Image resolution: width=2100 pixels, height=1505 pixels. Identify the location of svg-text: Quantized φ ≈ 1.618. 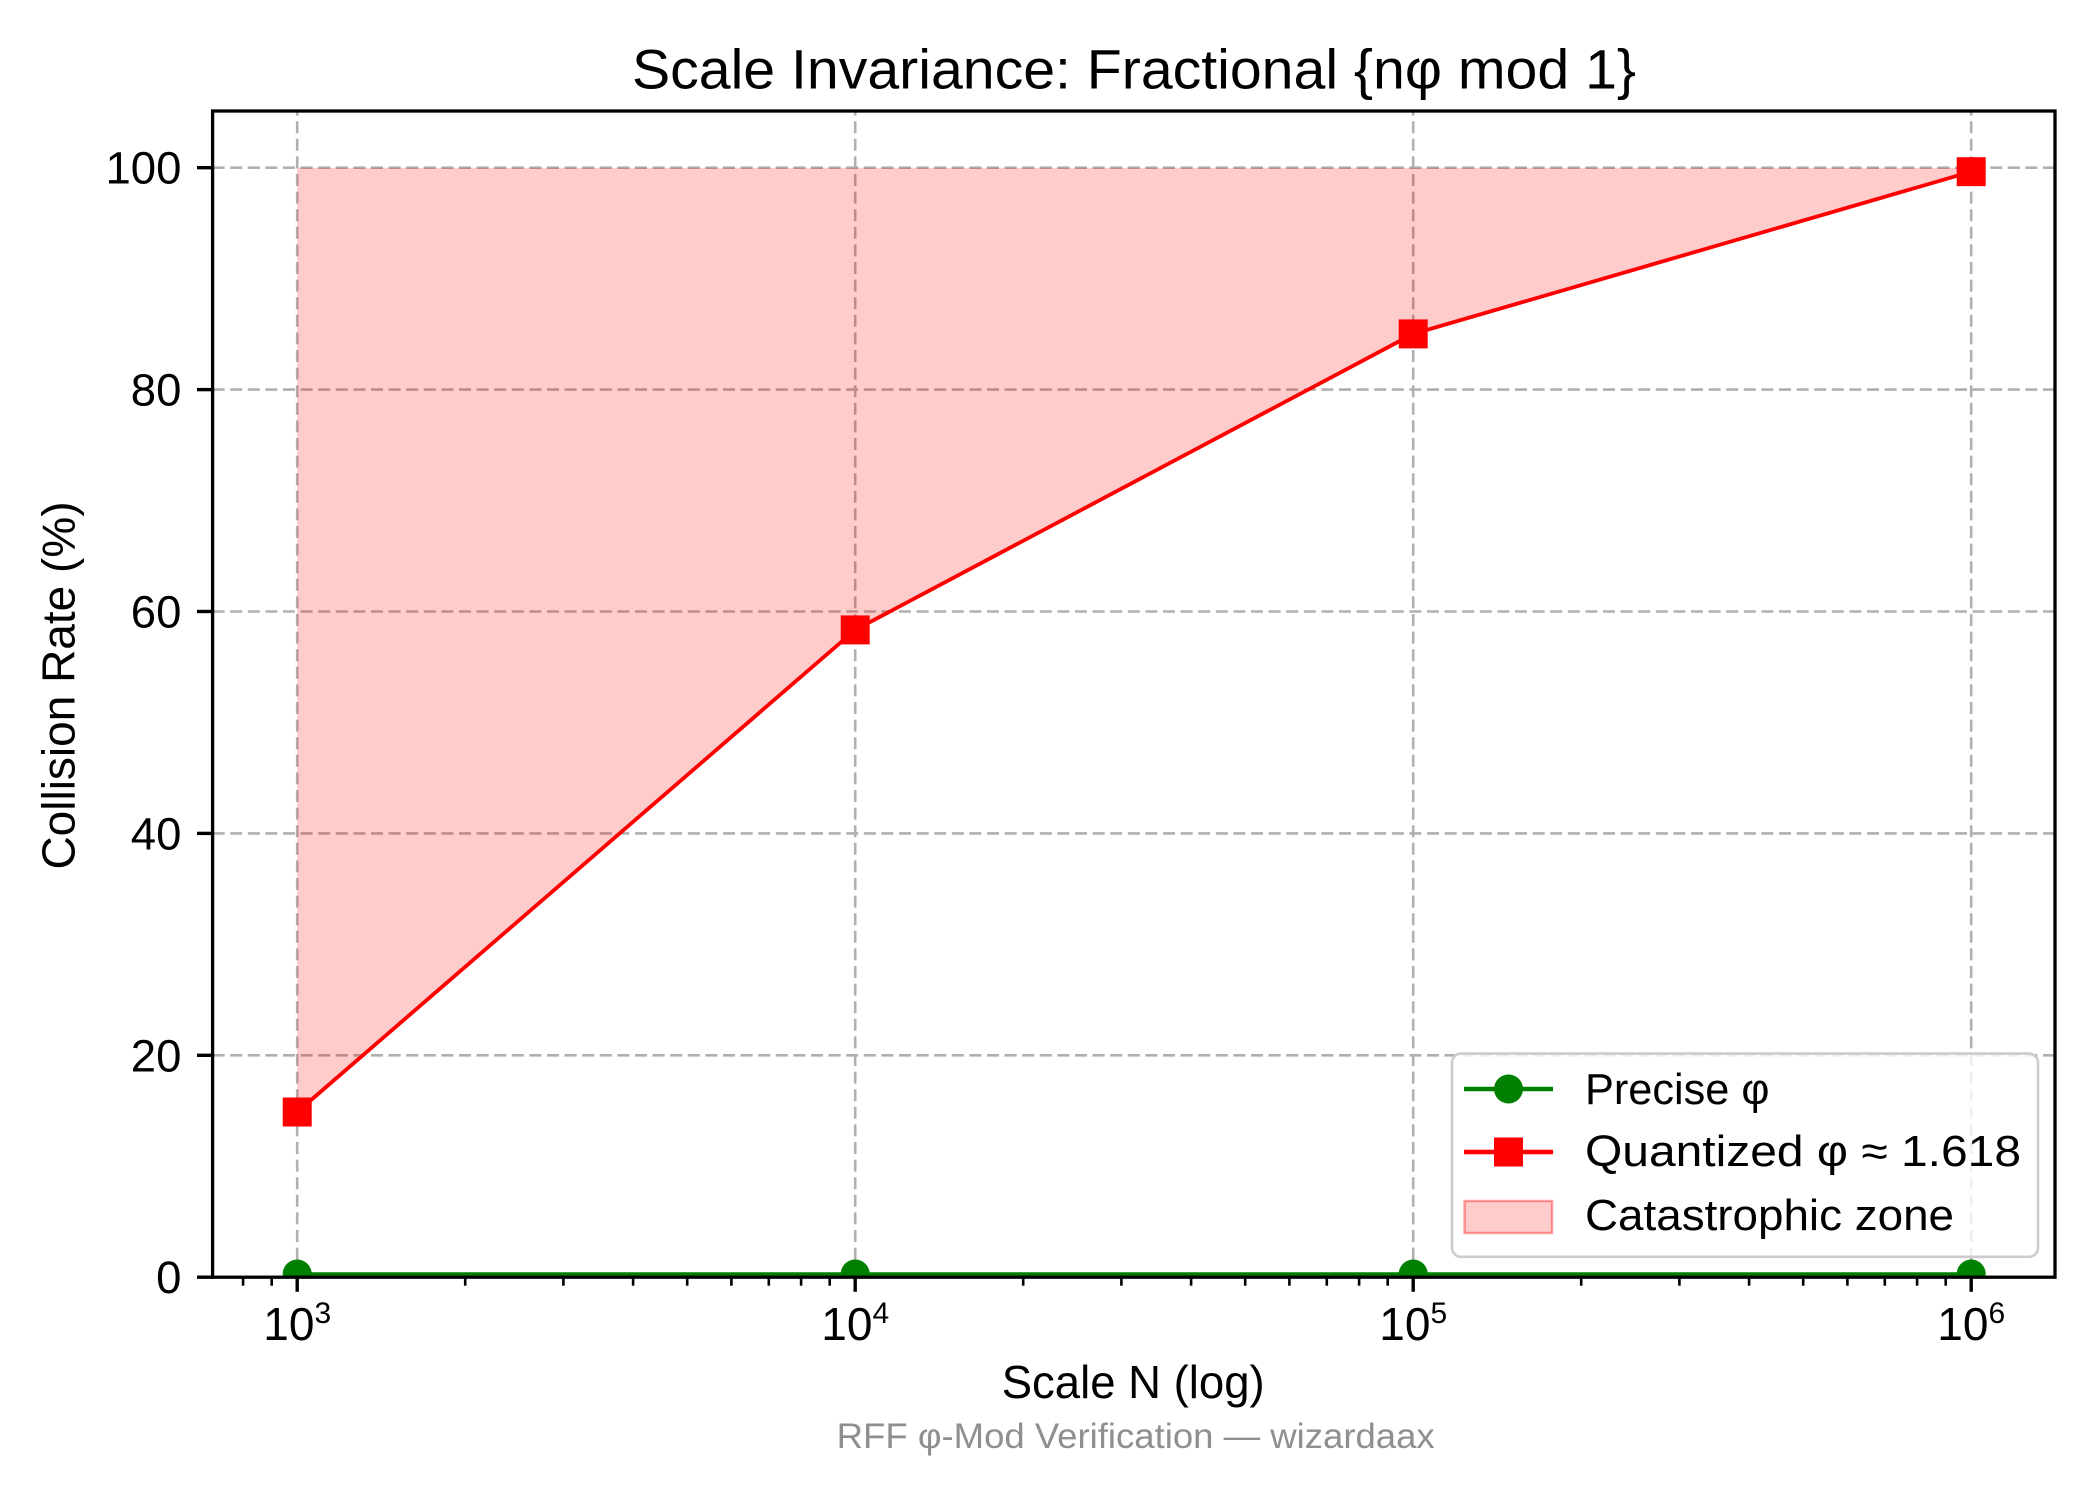
(1803, 1151).